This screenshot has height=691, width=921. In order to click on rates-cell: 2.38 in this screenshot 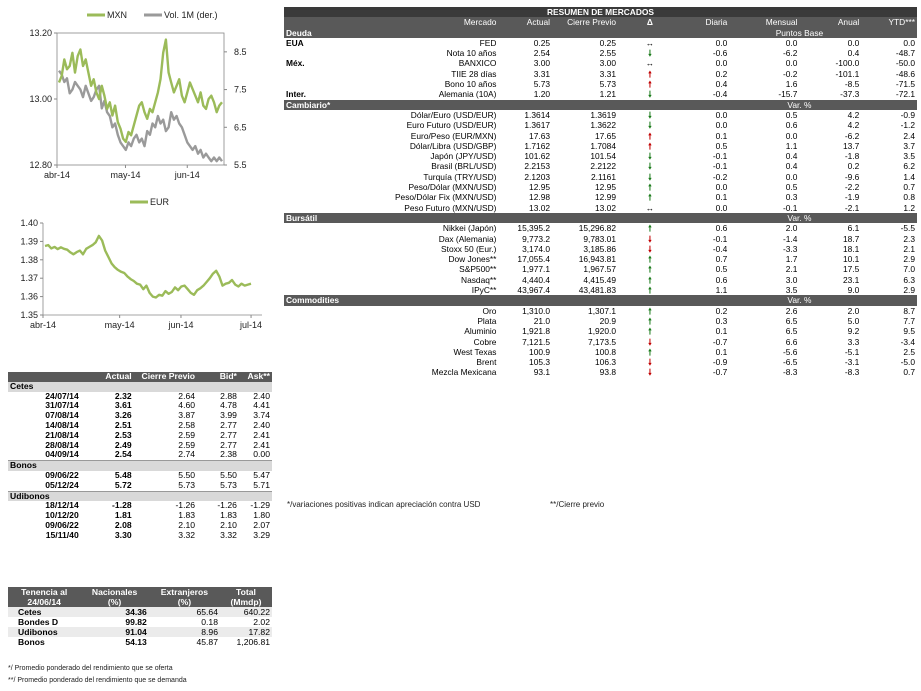, I will do `click(228, 454)`.